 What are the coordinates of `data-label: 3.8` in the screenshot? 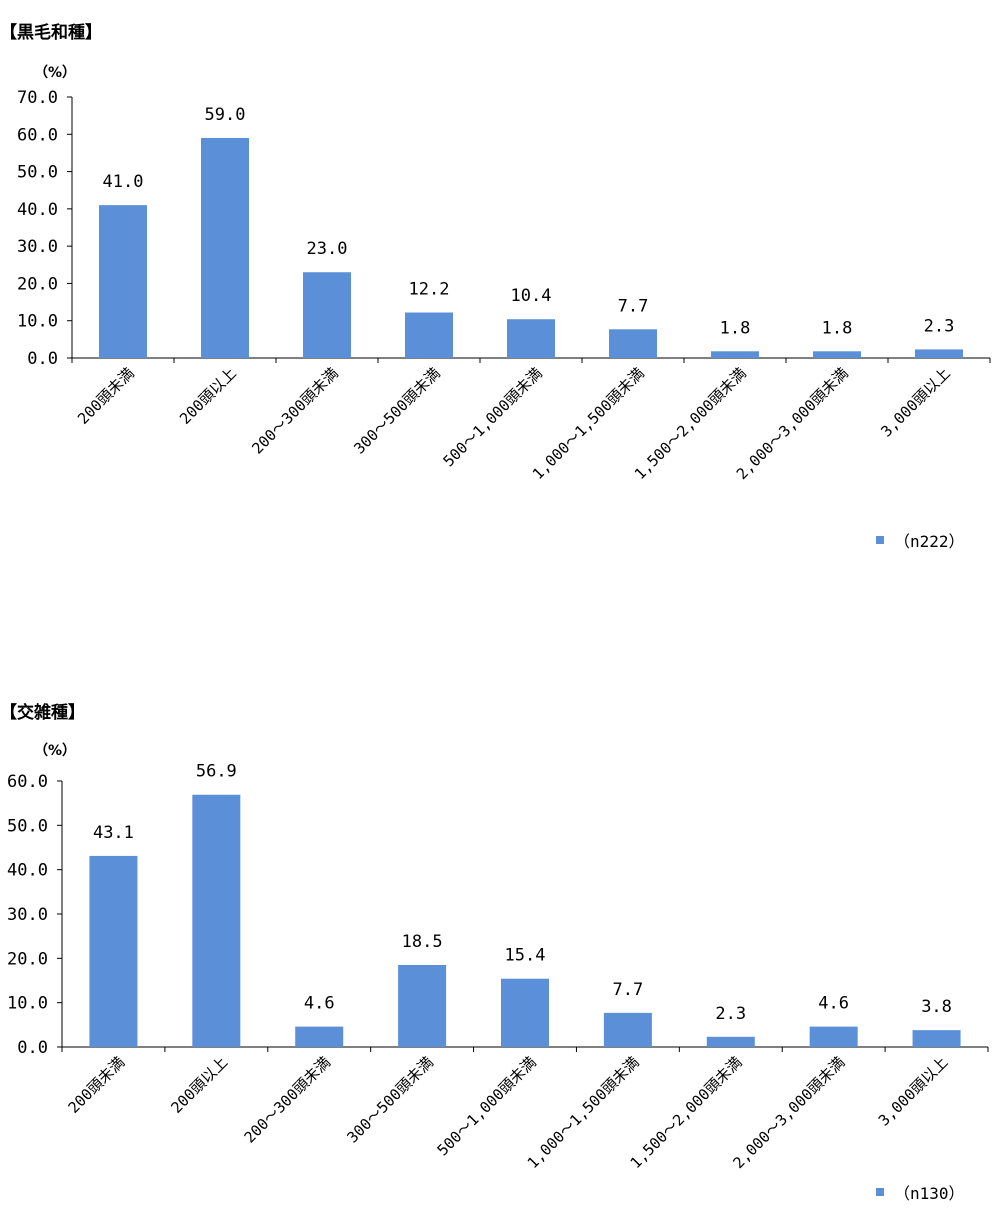 It's located at (936, 1007).